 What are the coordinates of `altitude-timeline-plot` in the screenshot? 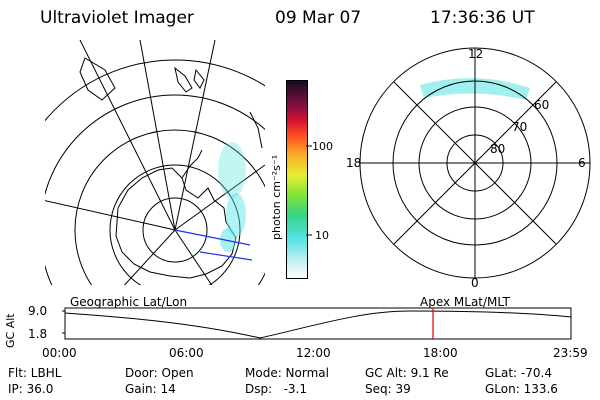 It's located at (317, 323).